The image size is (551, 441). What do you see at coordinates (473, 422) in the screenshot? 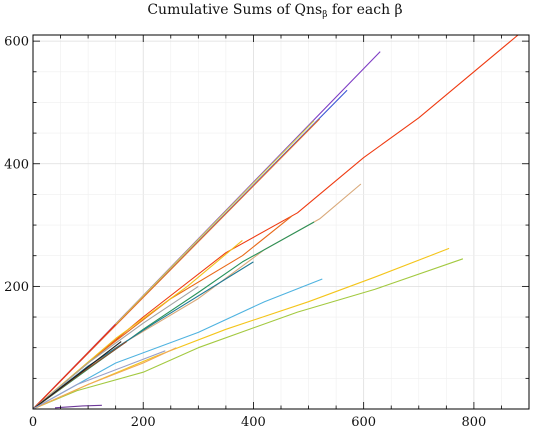
I see `x-tick-label: 800` at bounding box center [473, 422].